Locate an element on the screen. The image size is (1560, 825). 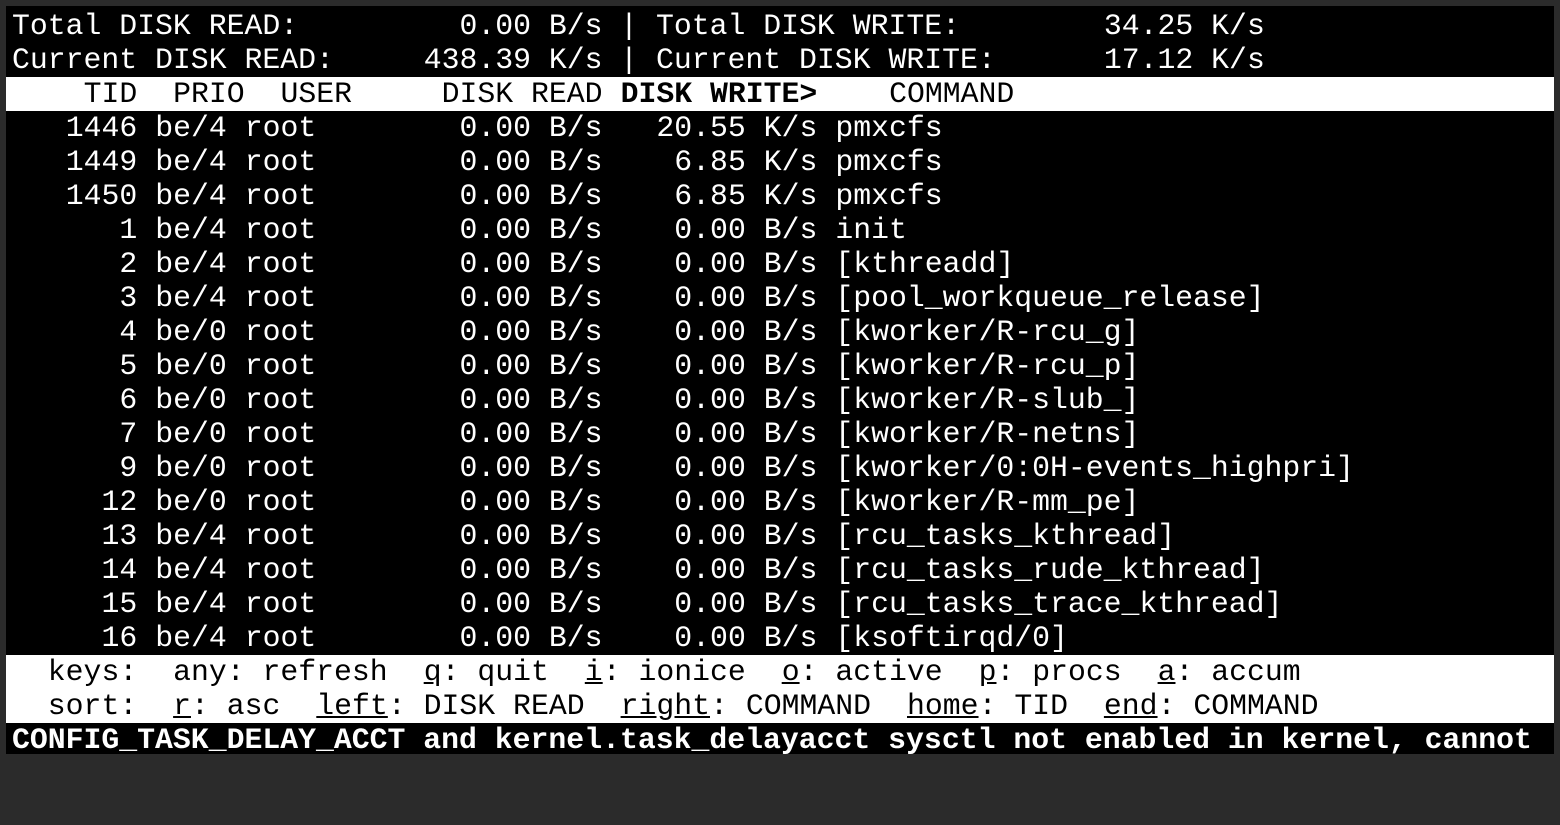
command: [ksoftirqd/0] is located at coordinates (951, 638).